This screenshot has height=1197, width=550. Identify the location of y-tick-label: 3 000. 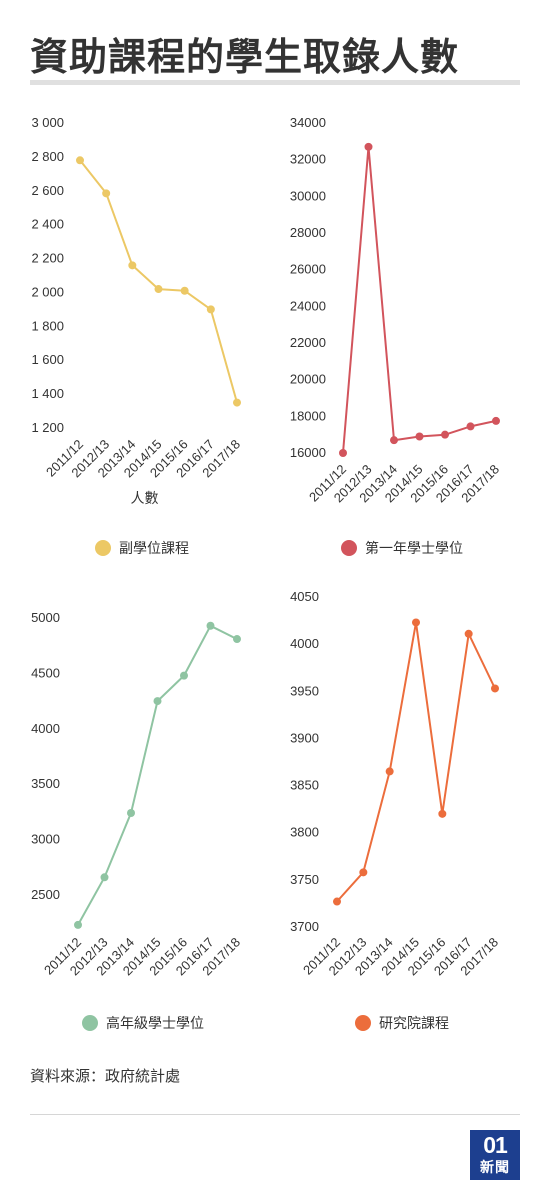
(47, 122).